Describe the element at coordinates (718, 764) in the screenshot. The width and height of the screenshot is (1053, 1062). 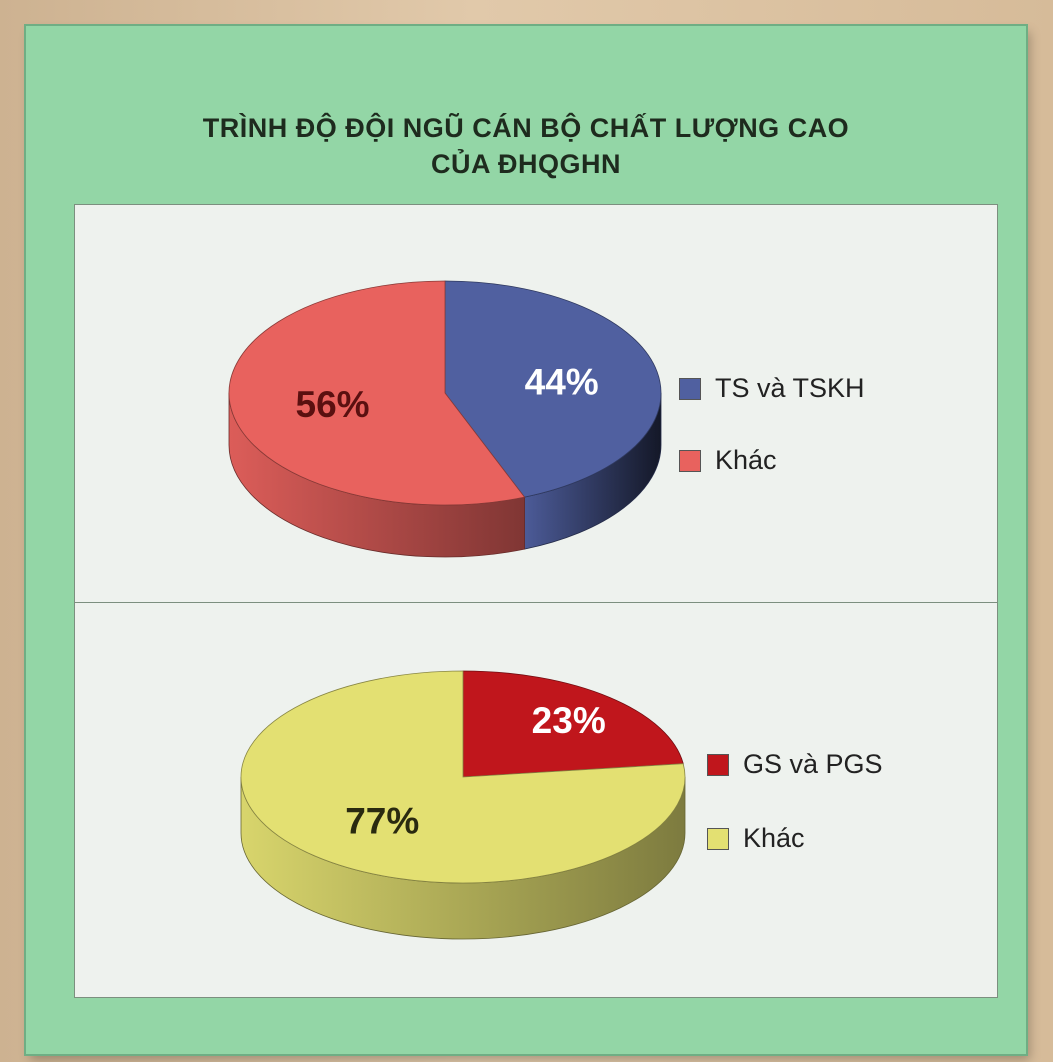
I see `legend-swatch-gs-pgs` at that location.